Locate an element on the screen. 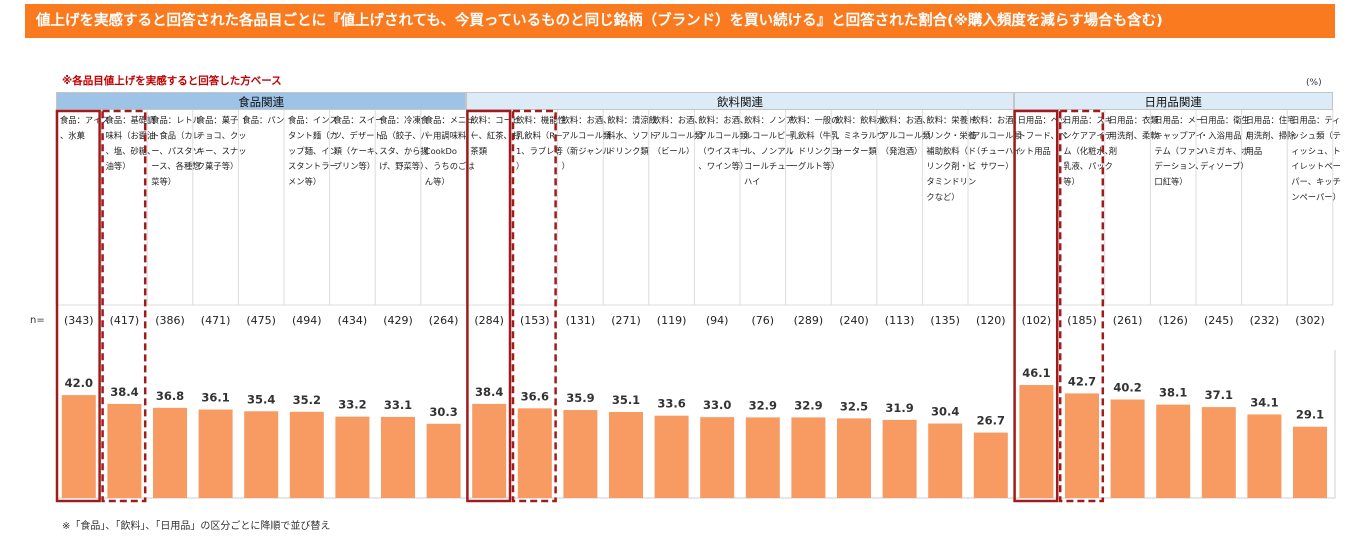  category-label: 日用品：衛生・入浴用品（ハミガキ、ボディソープ） is located at coordinates (1225, 143).